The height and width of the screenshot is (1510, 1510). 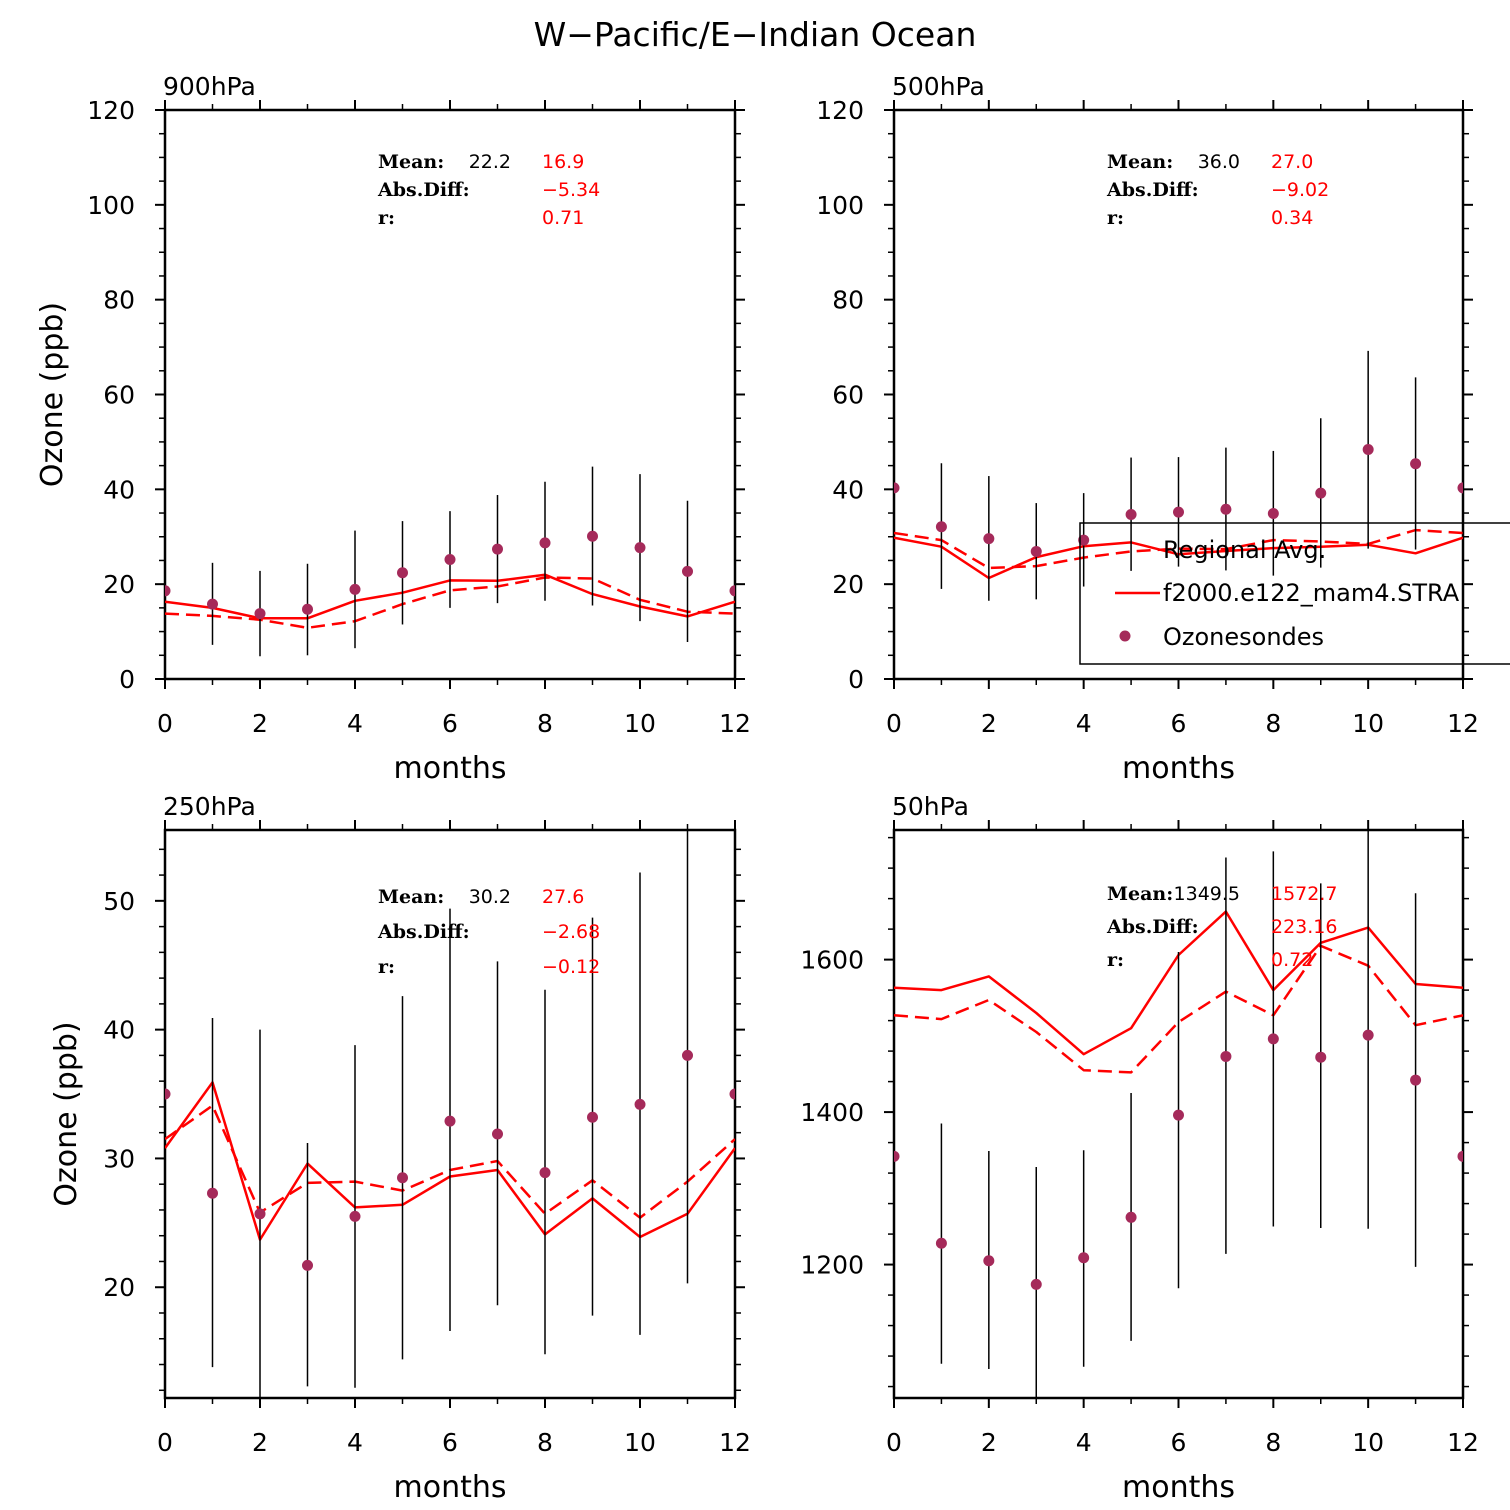 I want to click on stats-model-mean: 16.9, so click(x=563, y=162).